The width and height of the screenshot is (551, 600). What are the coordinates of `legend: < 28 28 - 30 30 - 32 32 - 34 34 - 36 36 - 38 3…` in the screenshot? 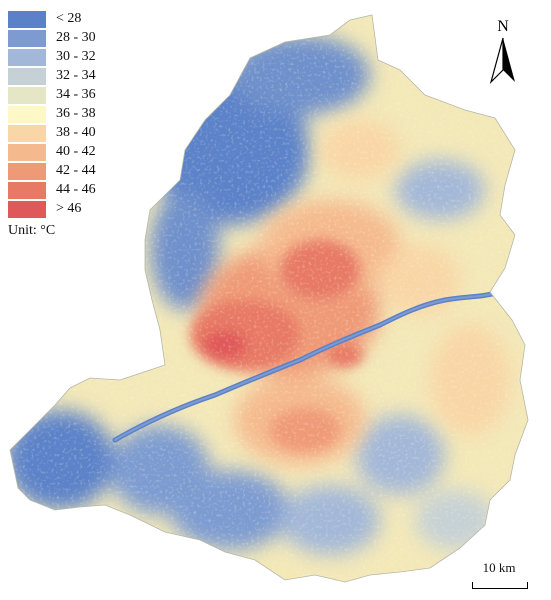 It's located at (83, 124).